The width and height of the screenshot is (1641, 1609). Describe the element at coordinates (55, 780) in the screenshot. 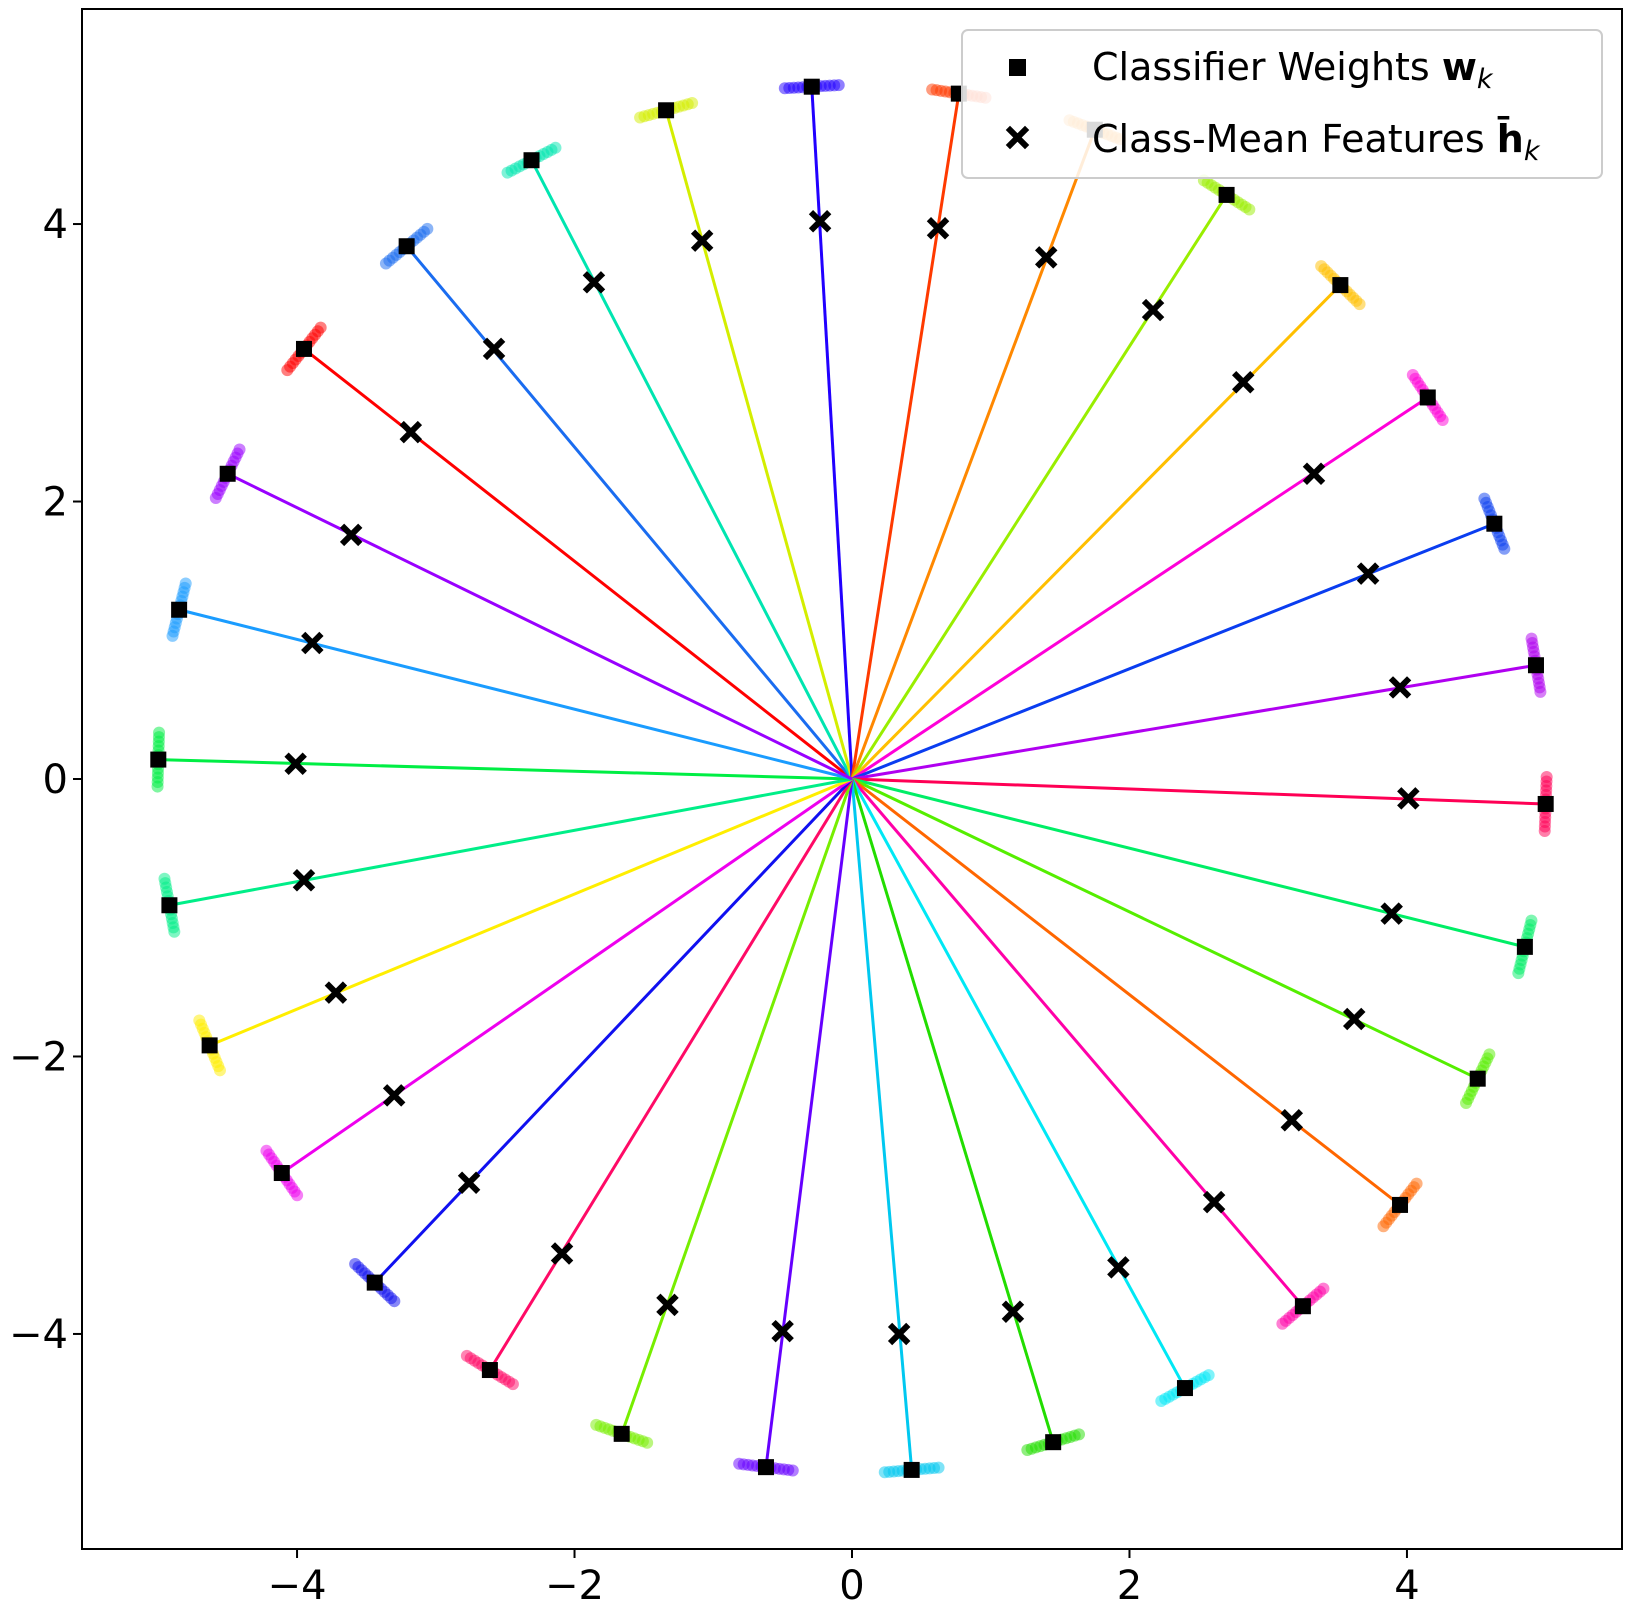

I see `y-tick-label-2: 0` at that location.